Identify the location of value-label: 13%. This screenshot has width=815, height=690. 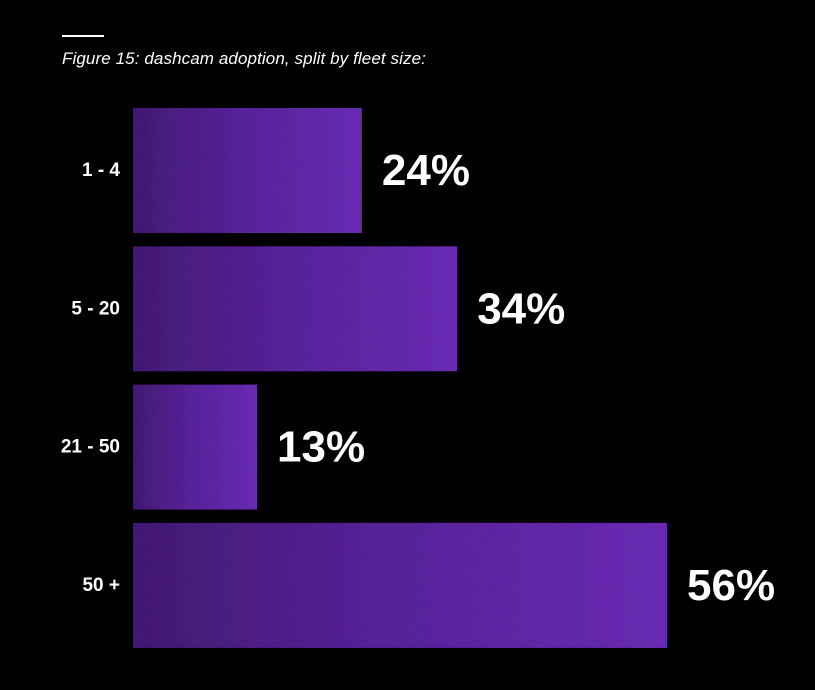
(321, 447).